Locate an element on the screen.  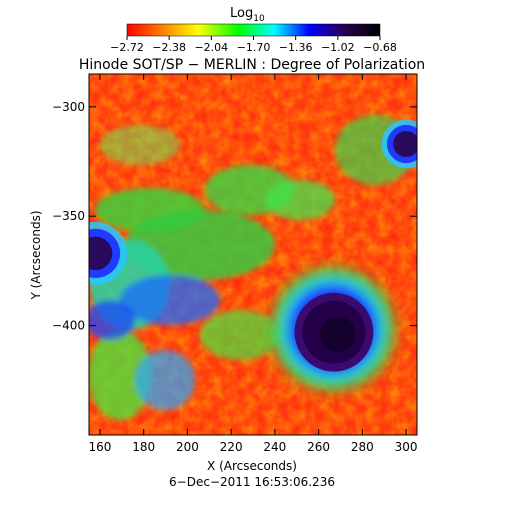
y-tick-label: −350 is located at coordinates (68, 216).